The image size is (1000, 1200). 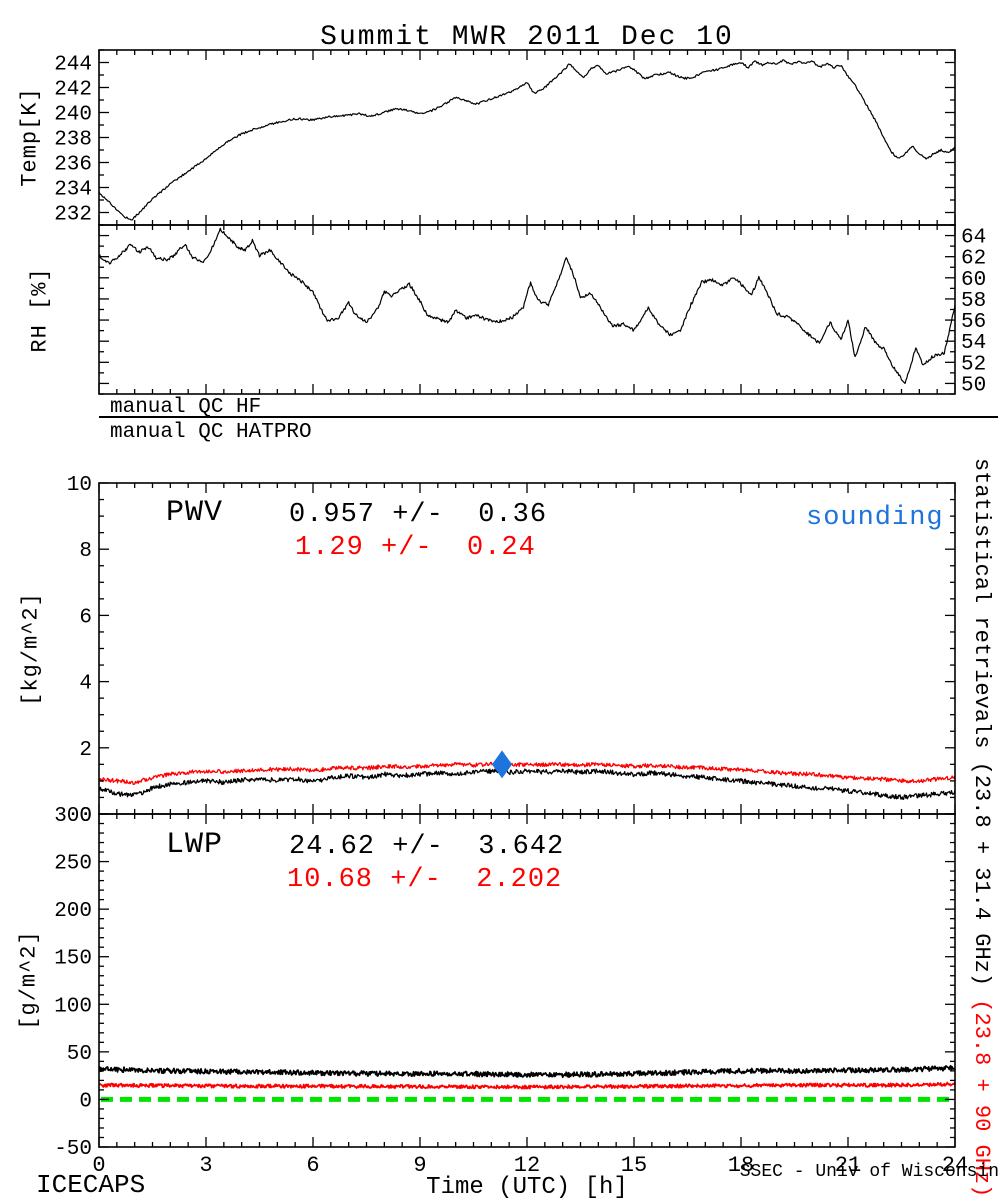 What do you see at coordinates (973, 238) in the screenshot?
I see `rh-ytick-label: 64` at bounding box center [973, 238].